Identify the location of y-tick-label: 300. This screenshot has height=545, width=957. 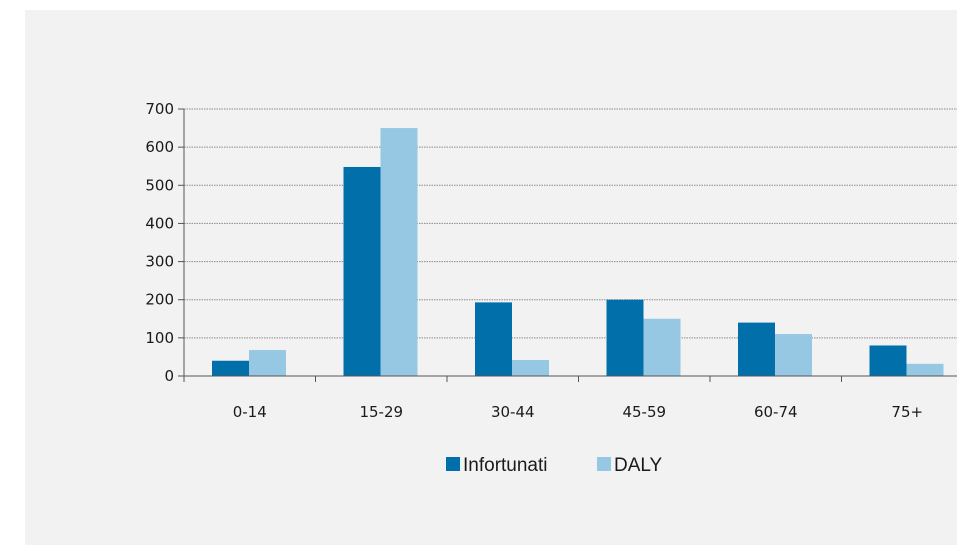
(159, 262).